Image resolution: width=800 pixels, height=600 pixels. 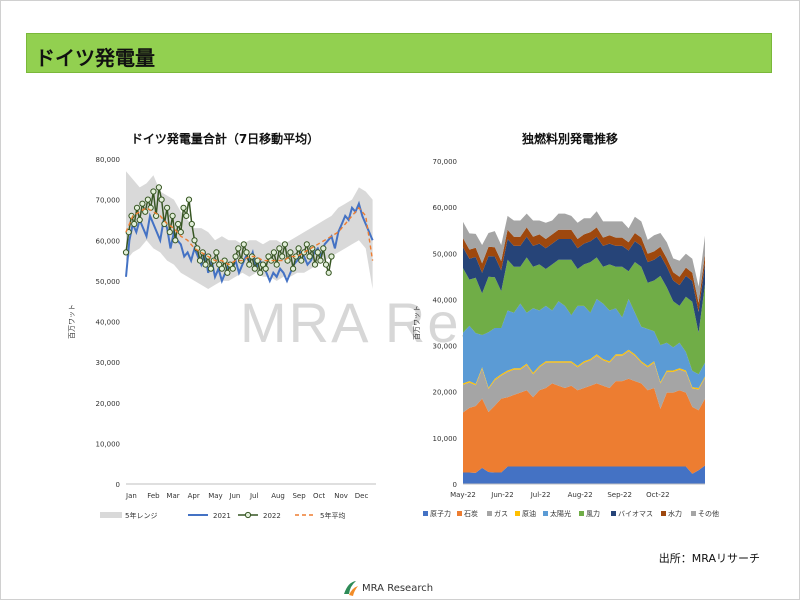 I want to click on y-tick-label: 60,000, so click(x=445, y=208).